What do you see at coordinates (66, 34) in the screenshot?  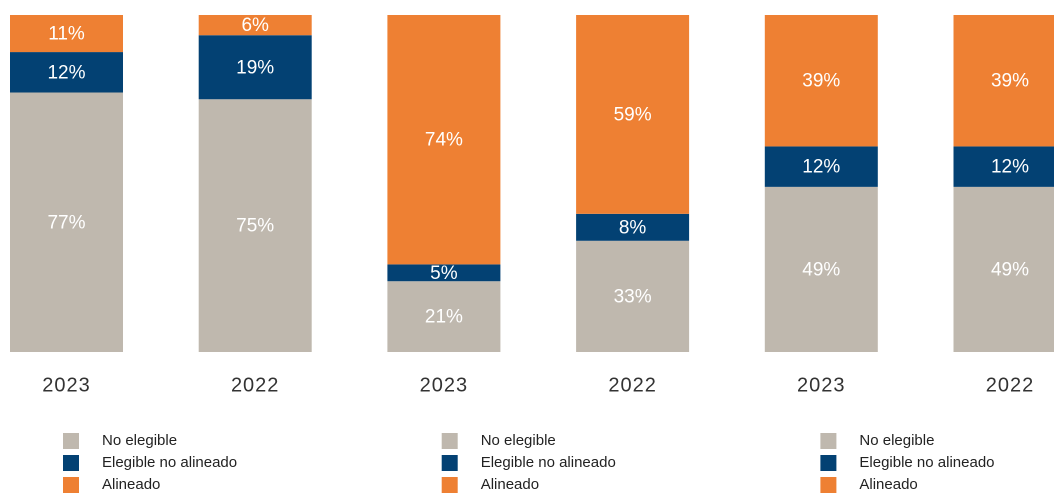 I see `data-label: 11%` at bounding box center [66, 34].